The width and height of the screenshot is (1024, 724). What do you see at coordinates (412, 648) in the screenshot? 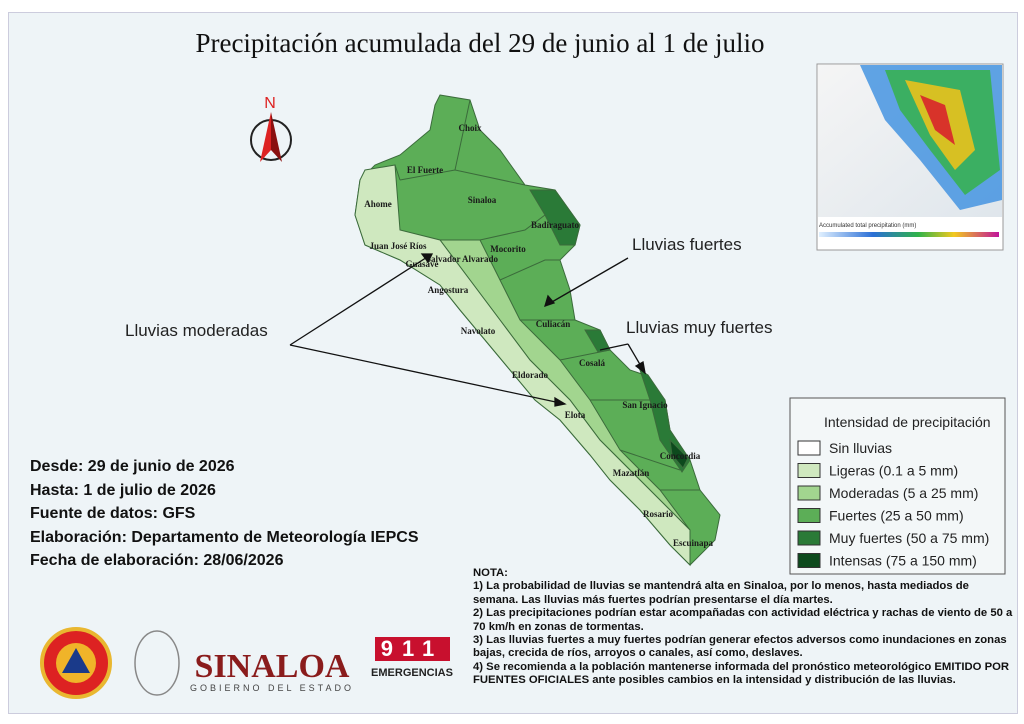
I see `emergency-number: 911` at bounding box center [412, 648].